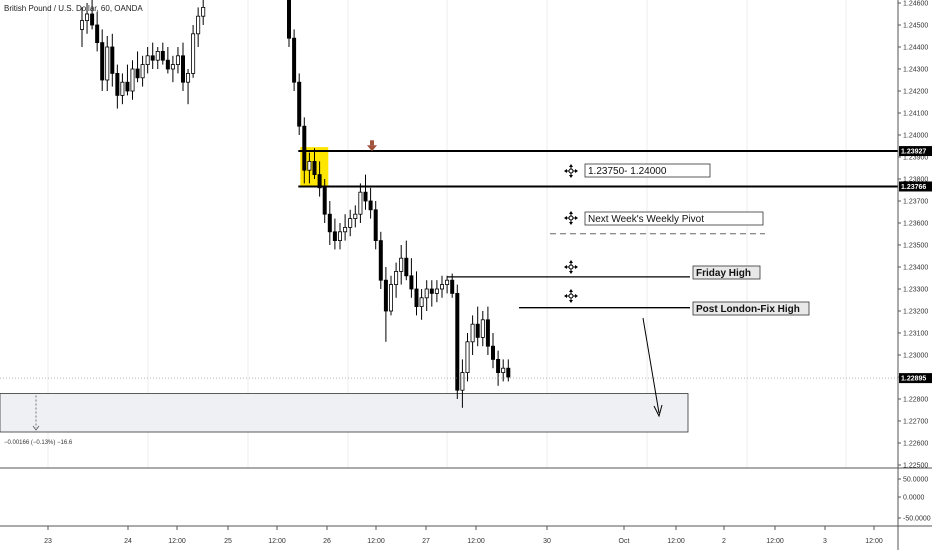 The width and height of the screenshot is (932, 550). Describe the element at coordinates (917, 519) in the screenshot. I see `indicator-tick-label: -50.0000` at that location.